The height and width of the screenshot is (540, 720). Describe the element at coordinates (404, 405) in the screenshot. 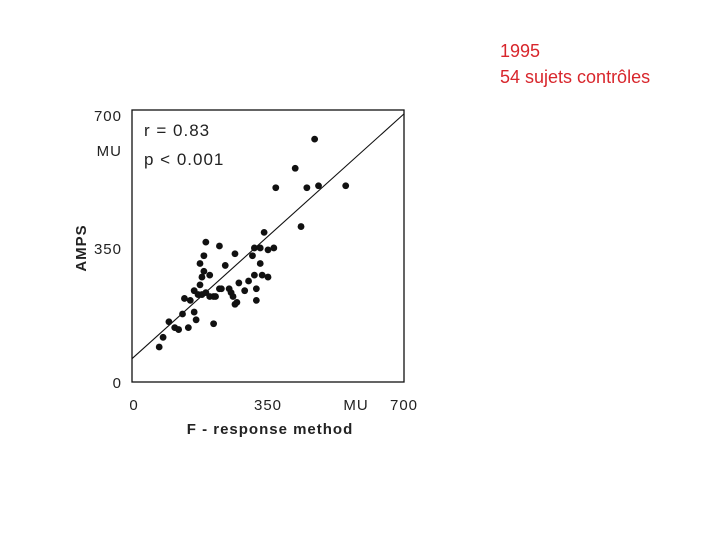

I see `x-tick-700: 700` at that location.